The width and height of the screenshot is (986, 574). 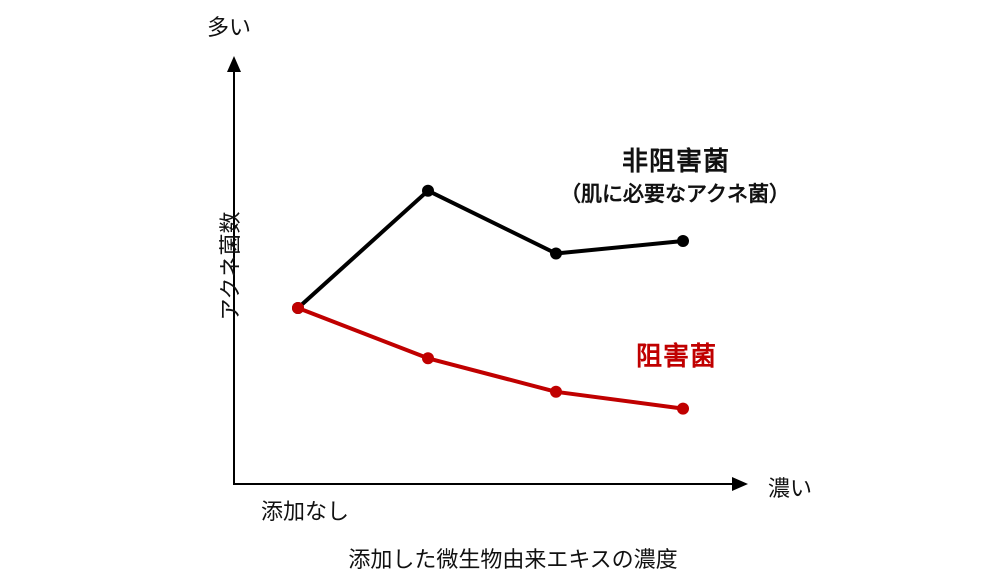 I want to click on series-label-inhibited: 阻害菌, so click(x=677, y=357).